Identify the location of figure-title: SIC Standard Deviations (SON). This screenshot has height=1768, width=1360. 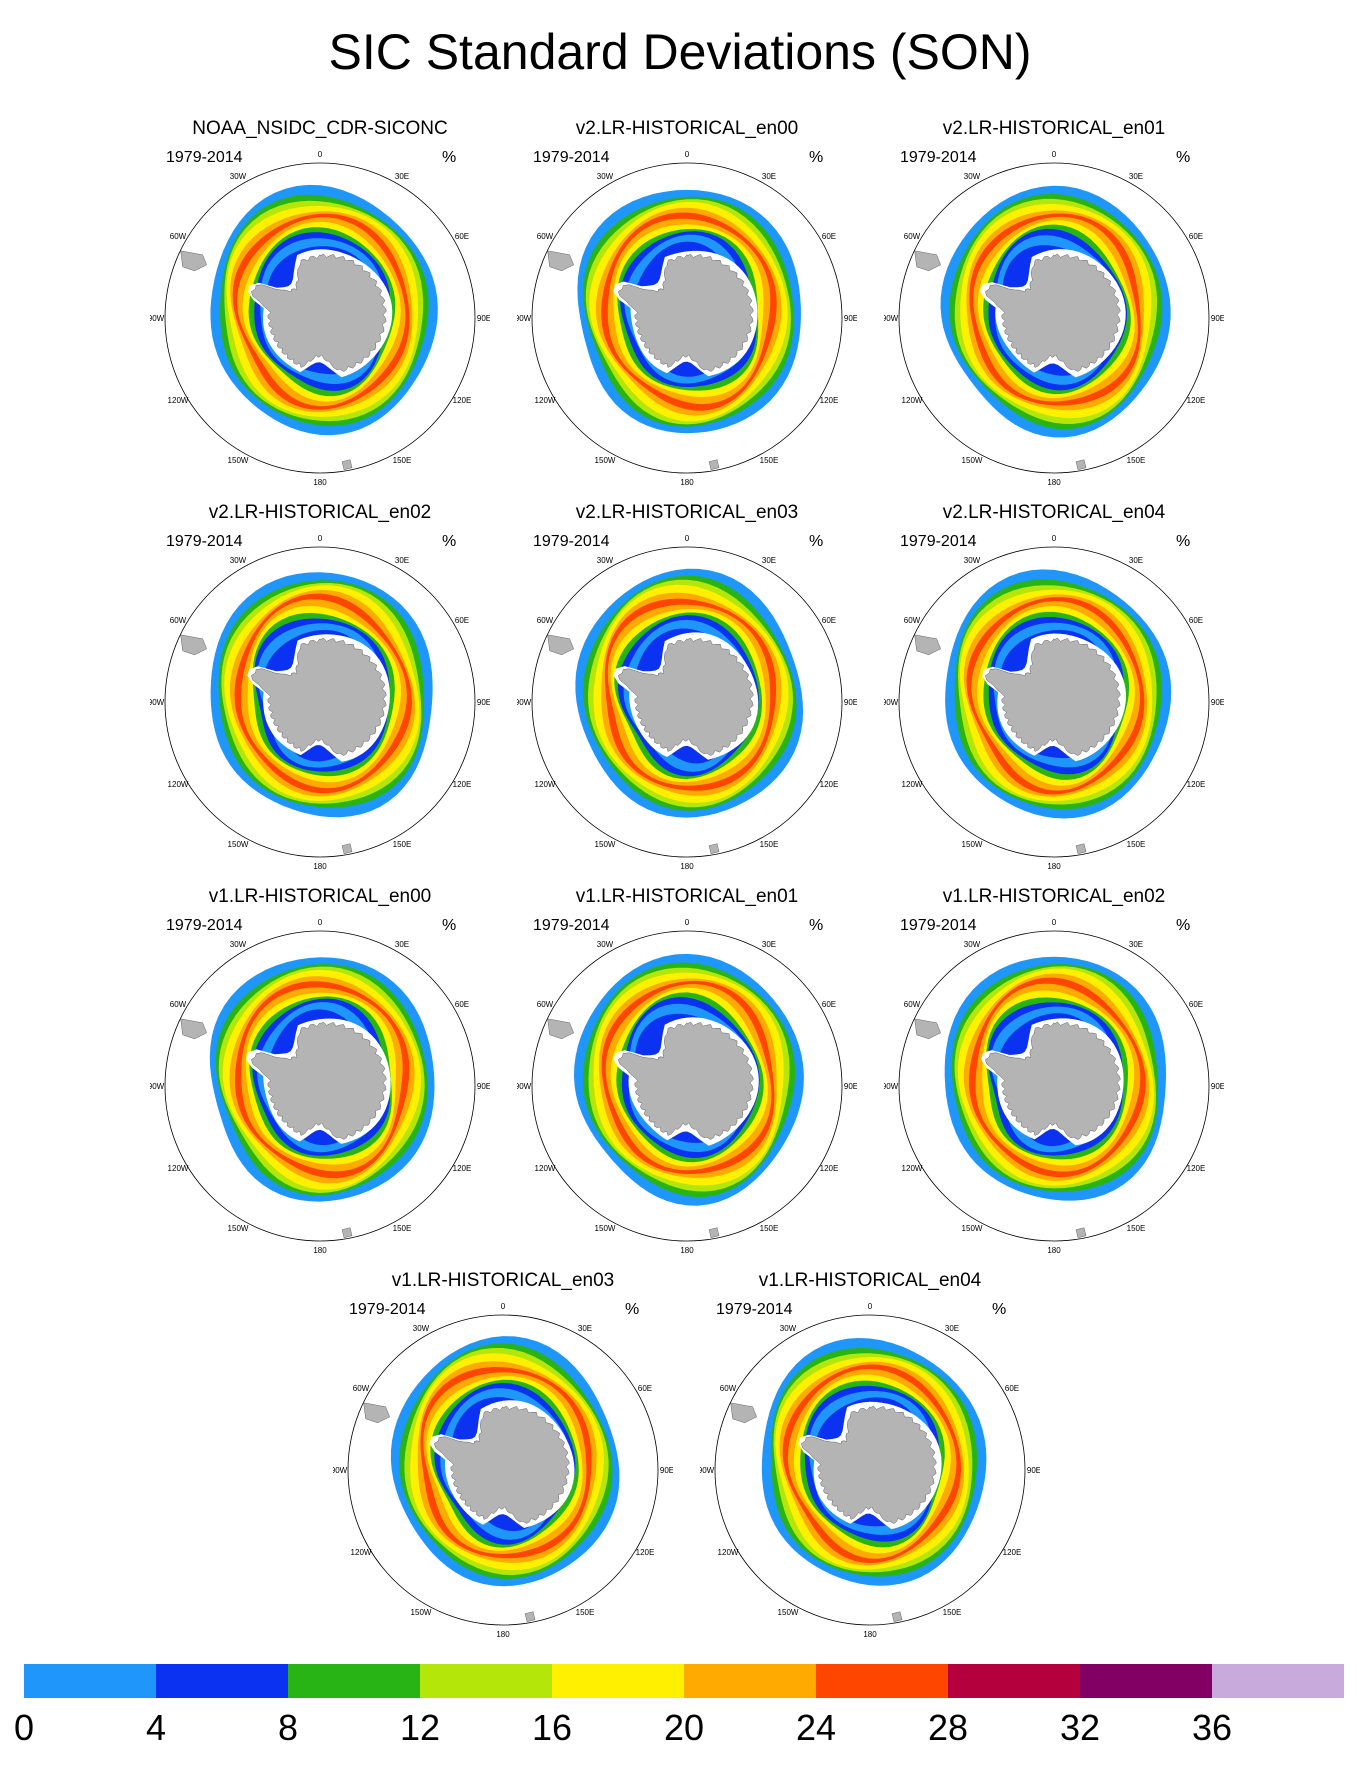
(680, 52).